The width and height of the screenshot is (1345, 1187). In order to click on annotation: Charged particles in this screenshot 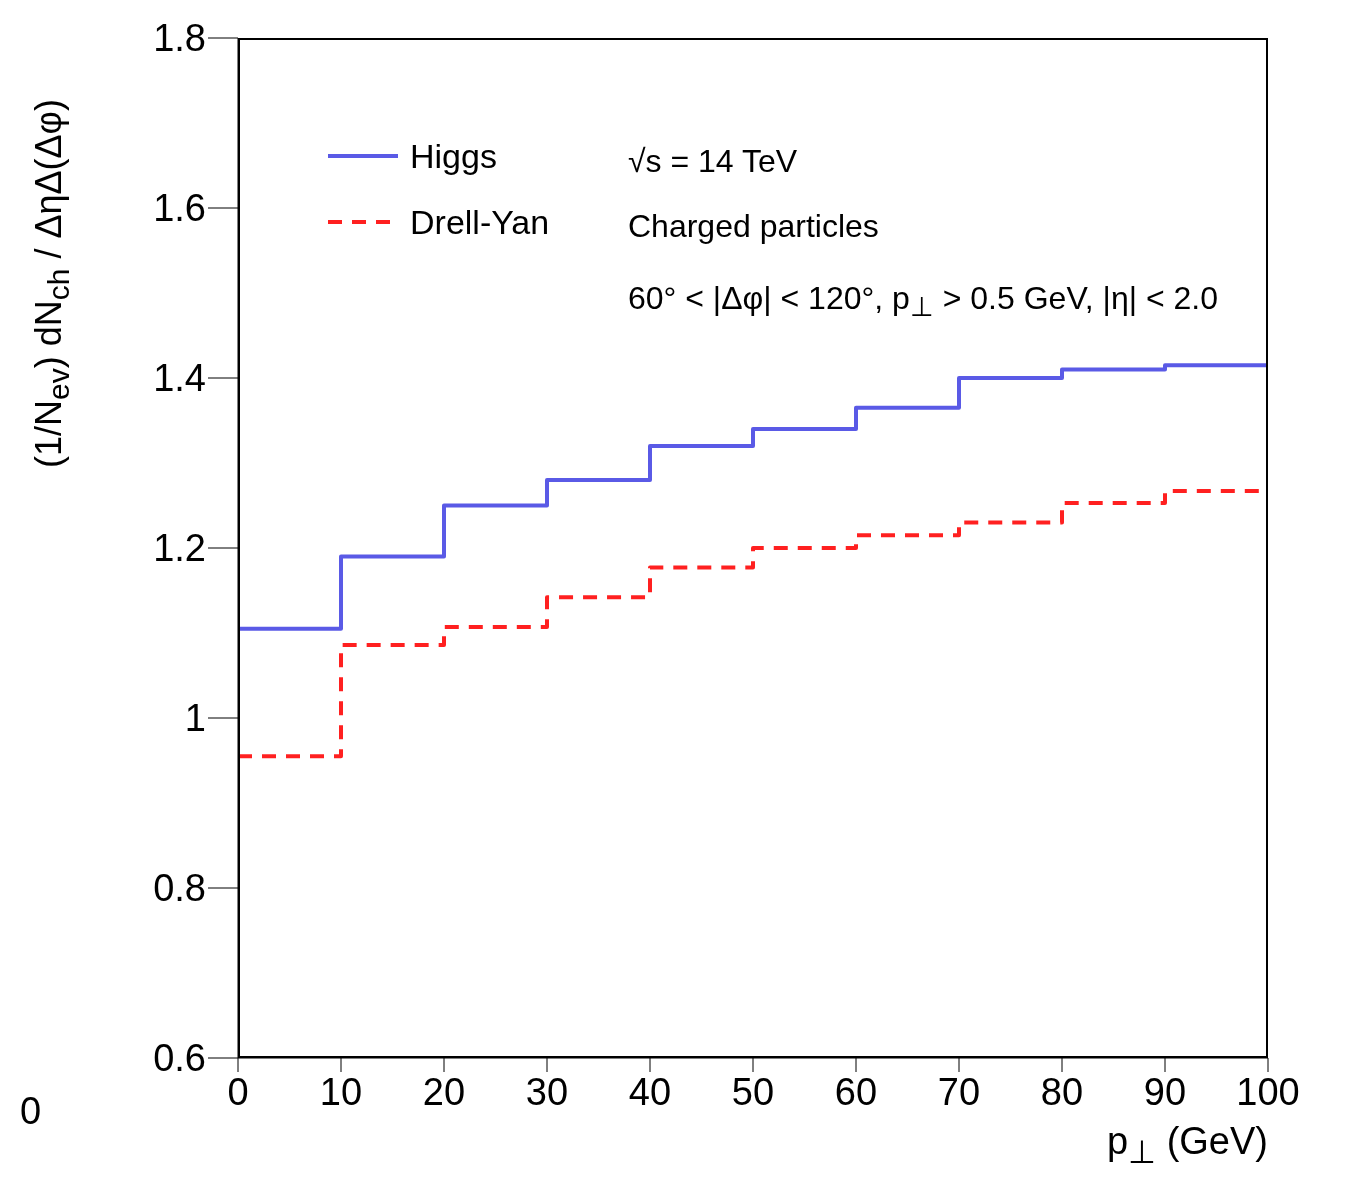, I will do `click(753, 226)`.